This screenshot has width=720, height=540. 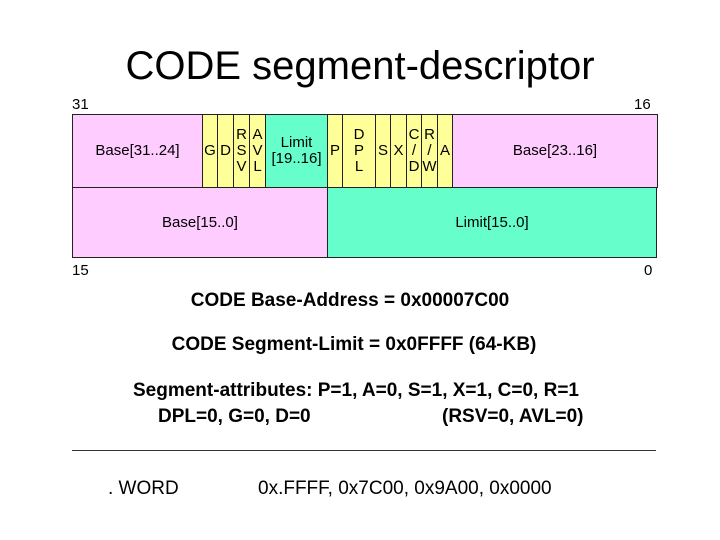 I want to click on bit-31-label: 31, so click(x=80, y=104).